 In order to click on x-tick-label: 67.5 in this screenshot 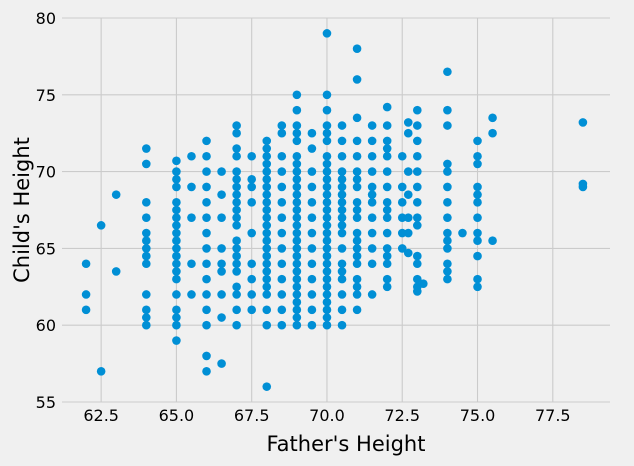, I will do `click(252, 415)`.